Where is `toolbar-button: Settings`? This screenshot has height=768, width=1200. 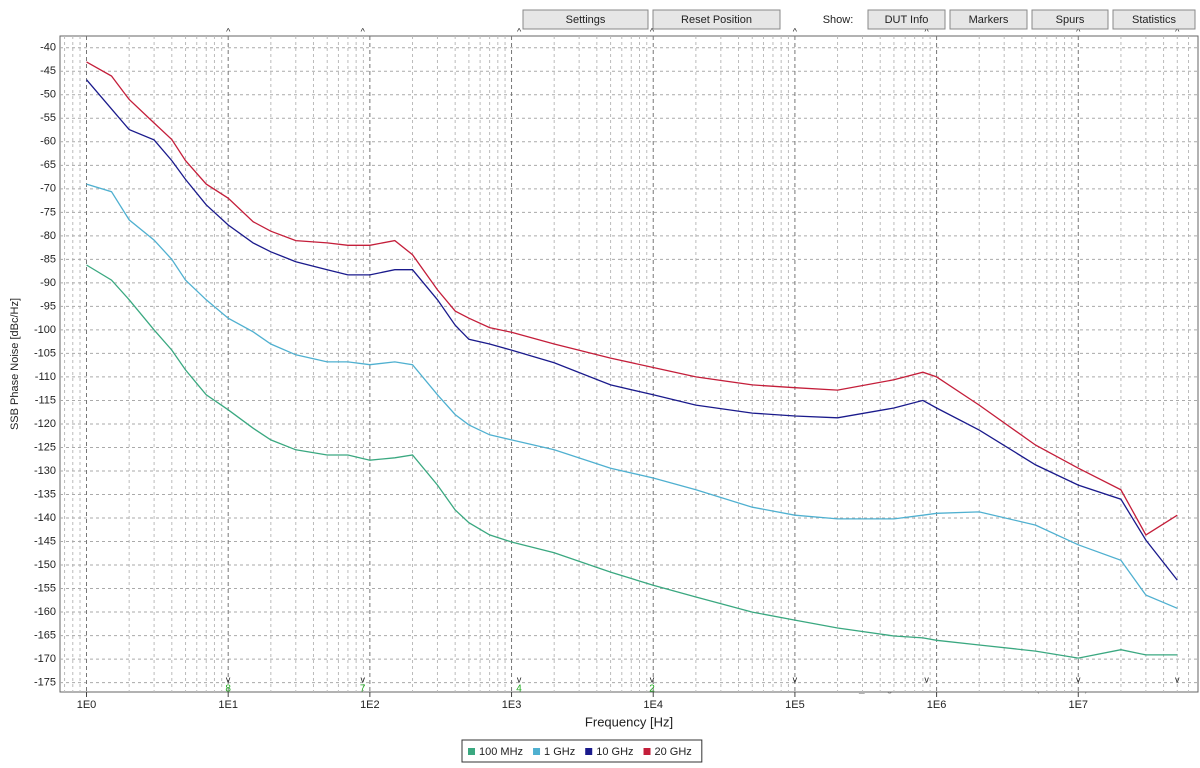 toolbar-button: Settings is located at coordinates (585, 19).